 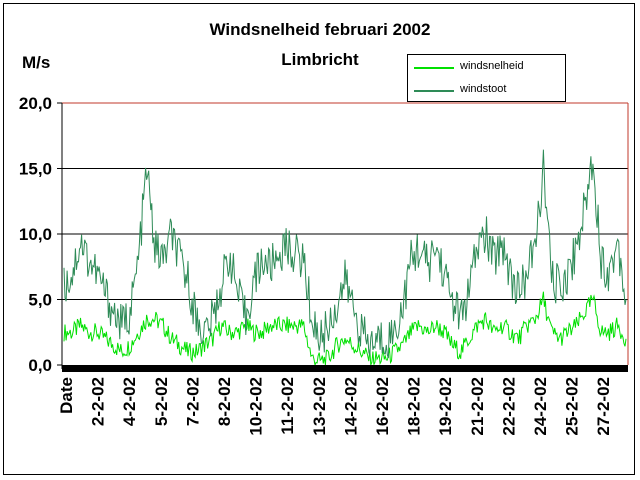 What do you see at coordinates (486, 78) in the screenshot?
I see `legend: windsnelheid windstoot` at bounding box center [486, 78].